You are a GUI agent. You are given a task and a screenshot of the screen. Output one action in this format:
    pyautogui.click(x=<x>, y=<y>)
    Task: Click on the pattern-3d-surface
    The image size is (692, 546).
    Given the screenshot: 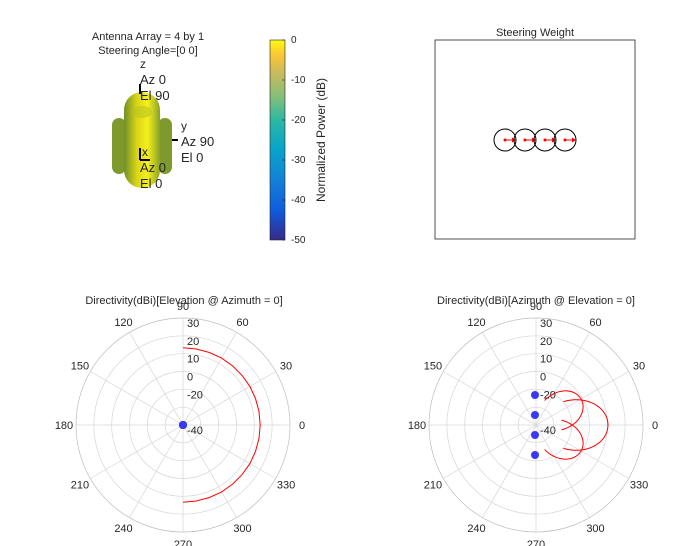 What is the action you would take?
    pyautogui.click(x=142, y=140)
    